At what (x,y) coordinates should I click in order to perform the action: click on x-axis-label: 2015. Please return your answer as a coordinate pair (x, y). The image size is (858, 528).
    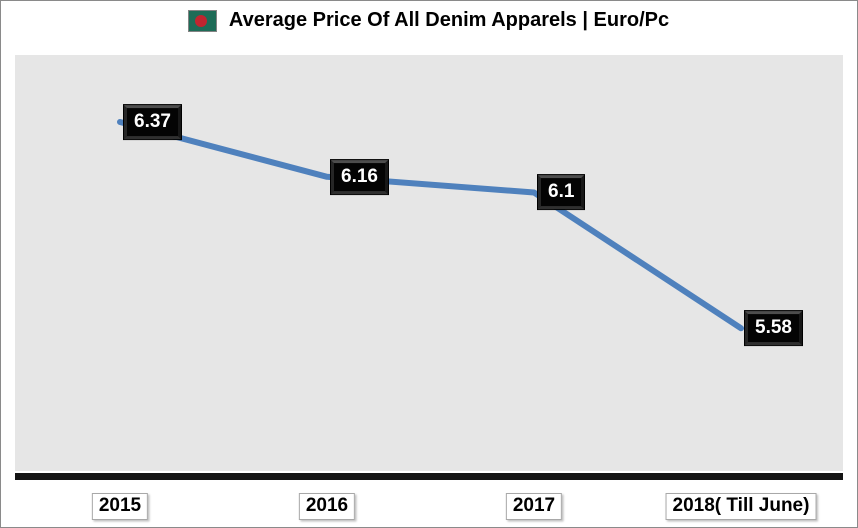
    Looking at the image, I should click on (120, 506).